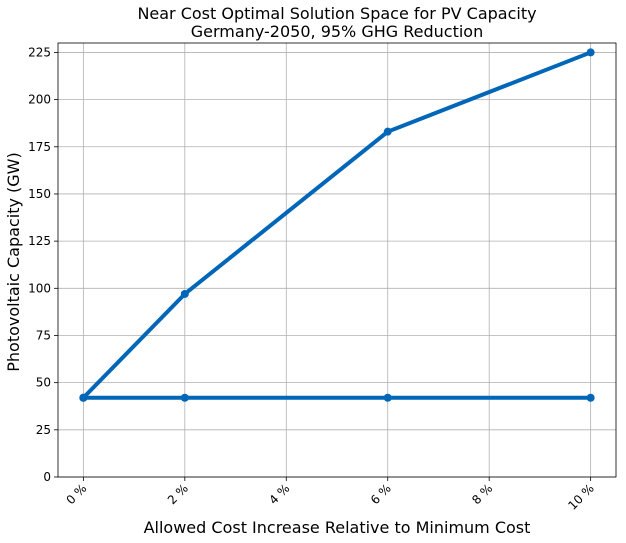 The height and width of the screenshot is (543, 626). What do you see at coordinates (39, 147) in the screenshot?
I see `y-tick-label: 175` at bounding box center [39, 147].